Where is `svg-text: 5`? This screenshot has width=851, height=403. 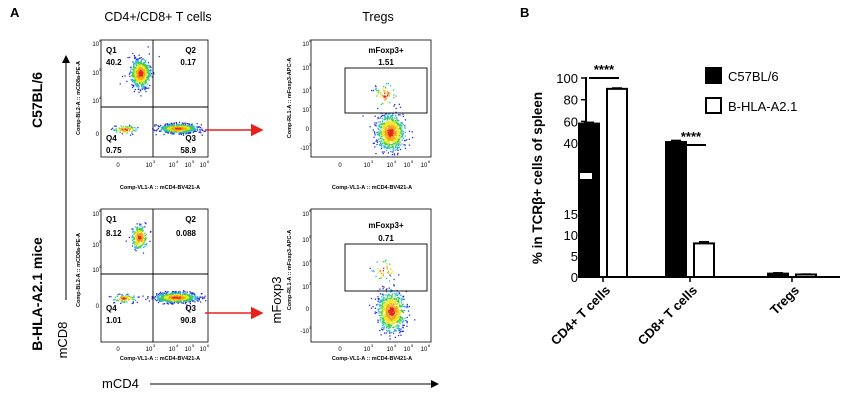
svg-text: 5 is located at coordinates (310, 236).